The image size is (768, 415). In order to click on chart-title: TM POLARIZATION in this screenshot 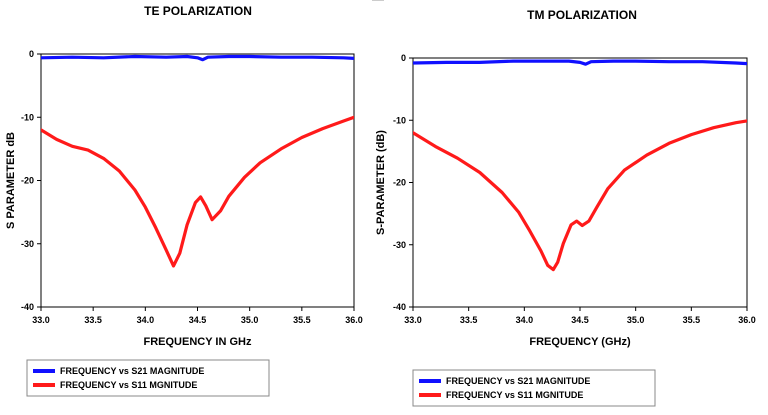, I will do `click(582, 15)`.